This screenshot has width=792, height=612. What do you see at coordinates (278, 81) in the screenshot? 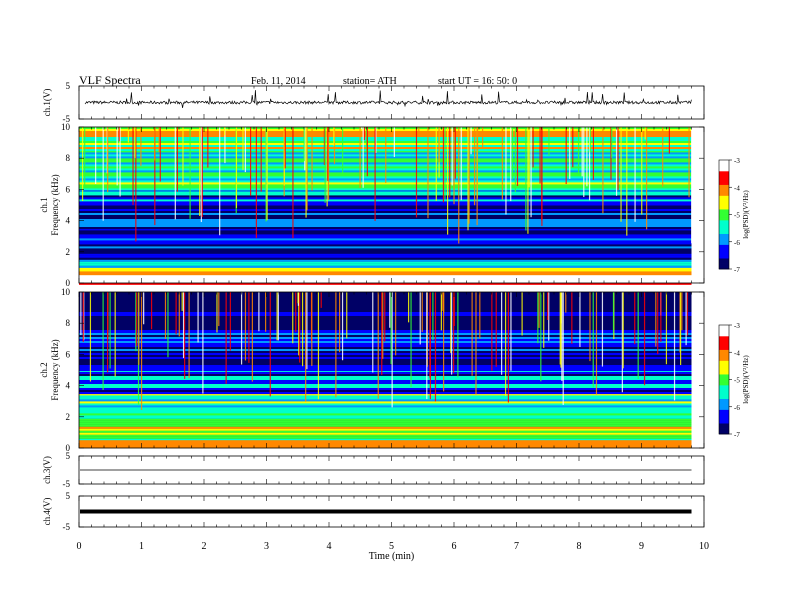
I see `date-label: Feb. 11, 2014` at bounding box center [278, 81].